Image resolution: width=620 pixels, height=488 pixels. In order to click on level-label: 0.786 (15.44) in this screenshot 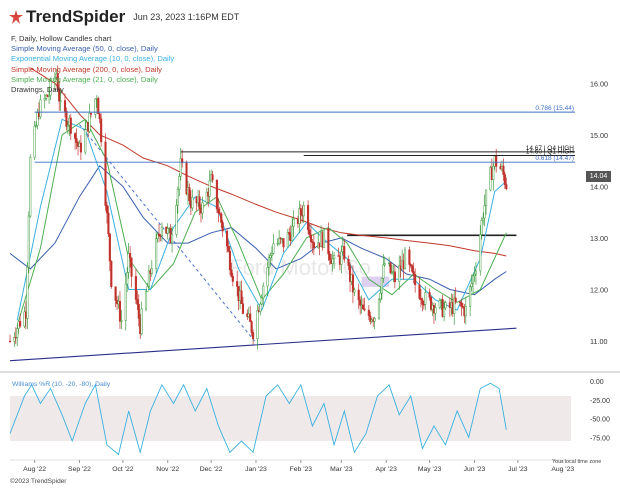, I will do `click(554, 108)`.